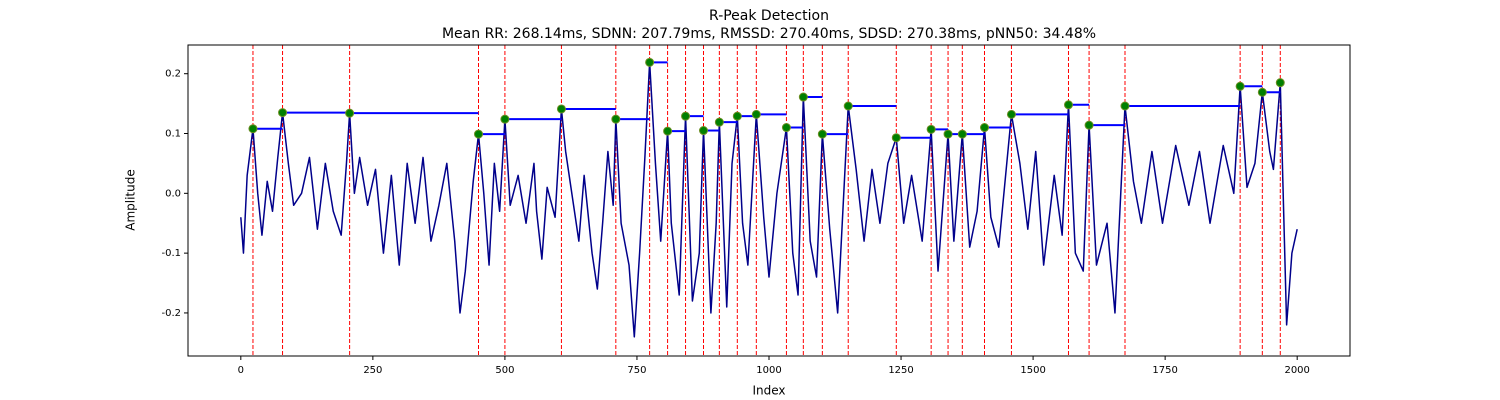 This screenshot has width=1500, height=400. Describe the element at coordinates (171, 253) in the screenshot. I see `y-tick-label: -0.1` at that location.